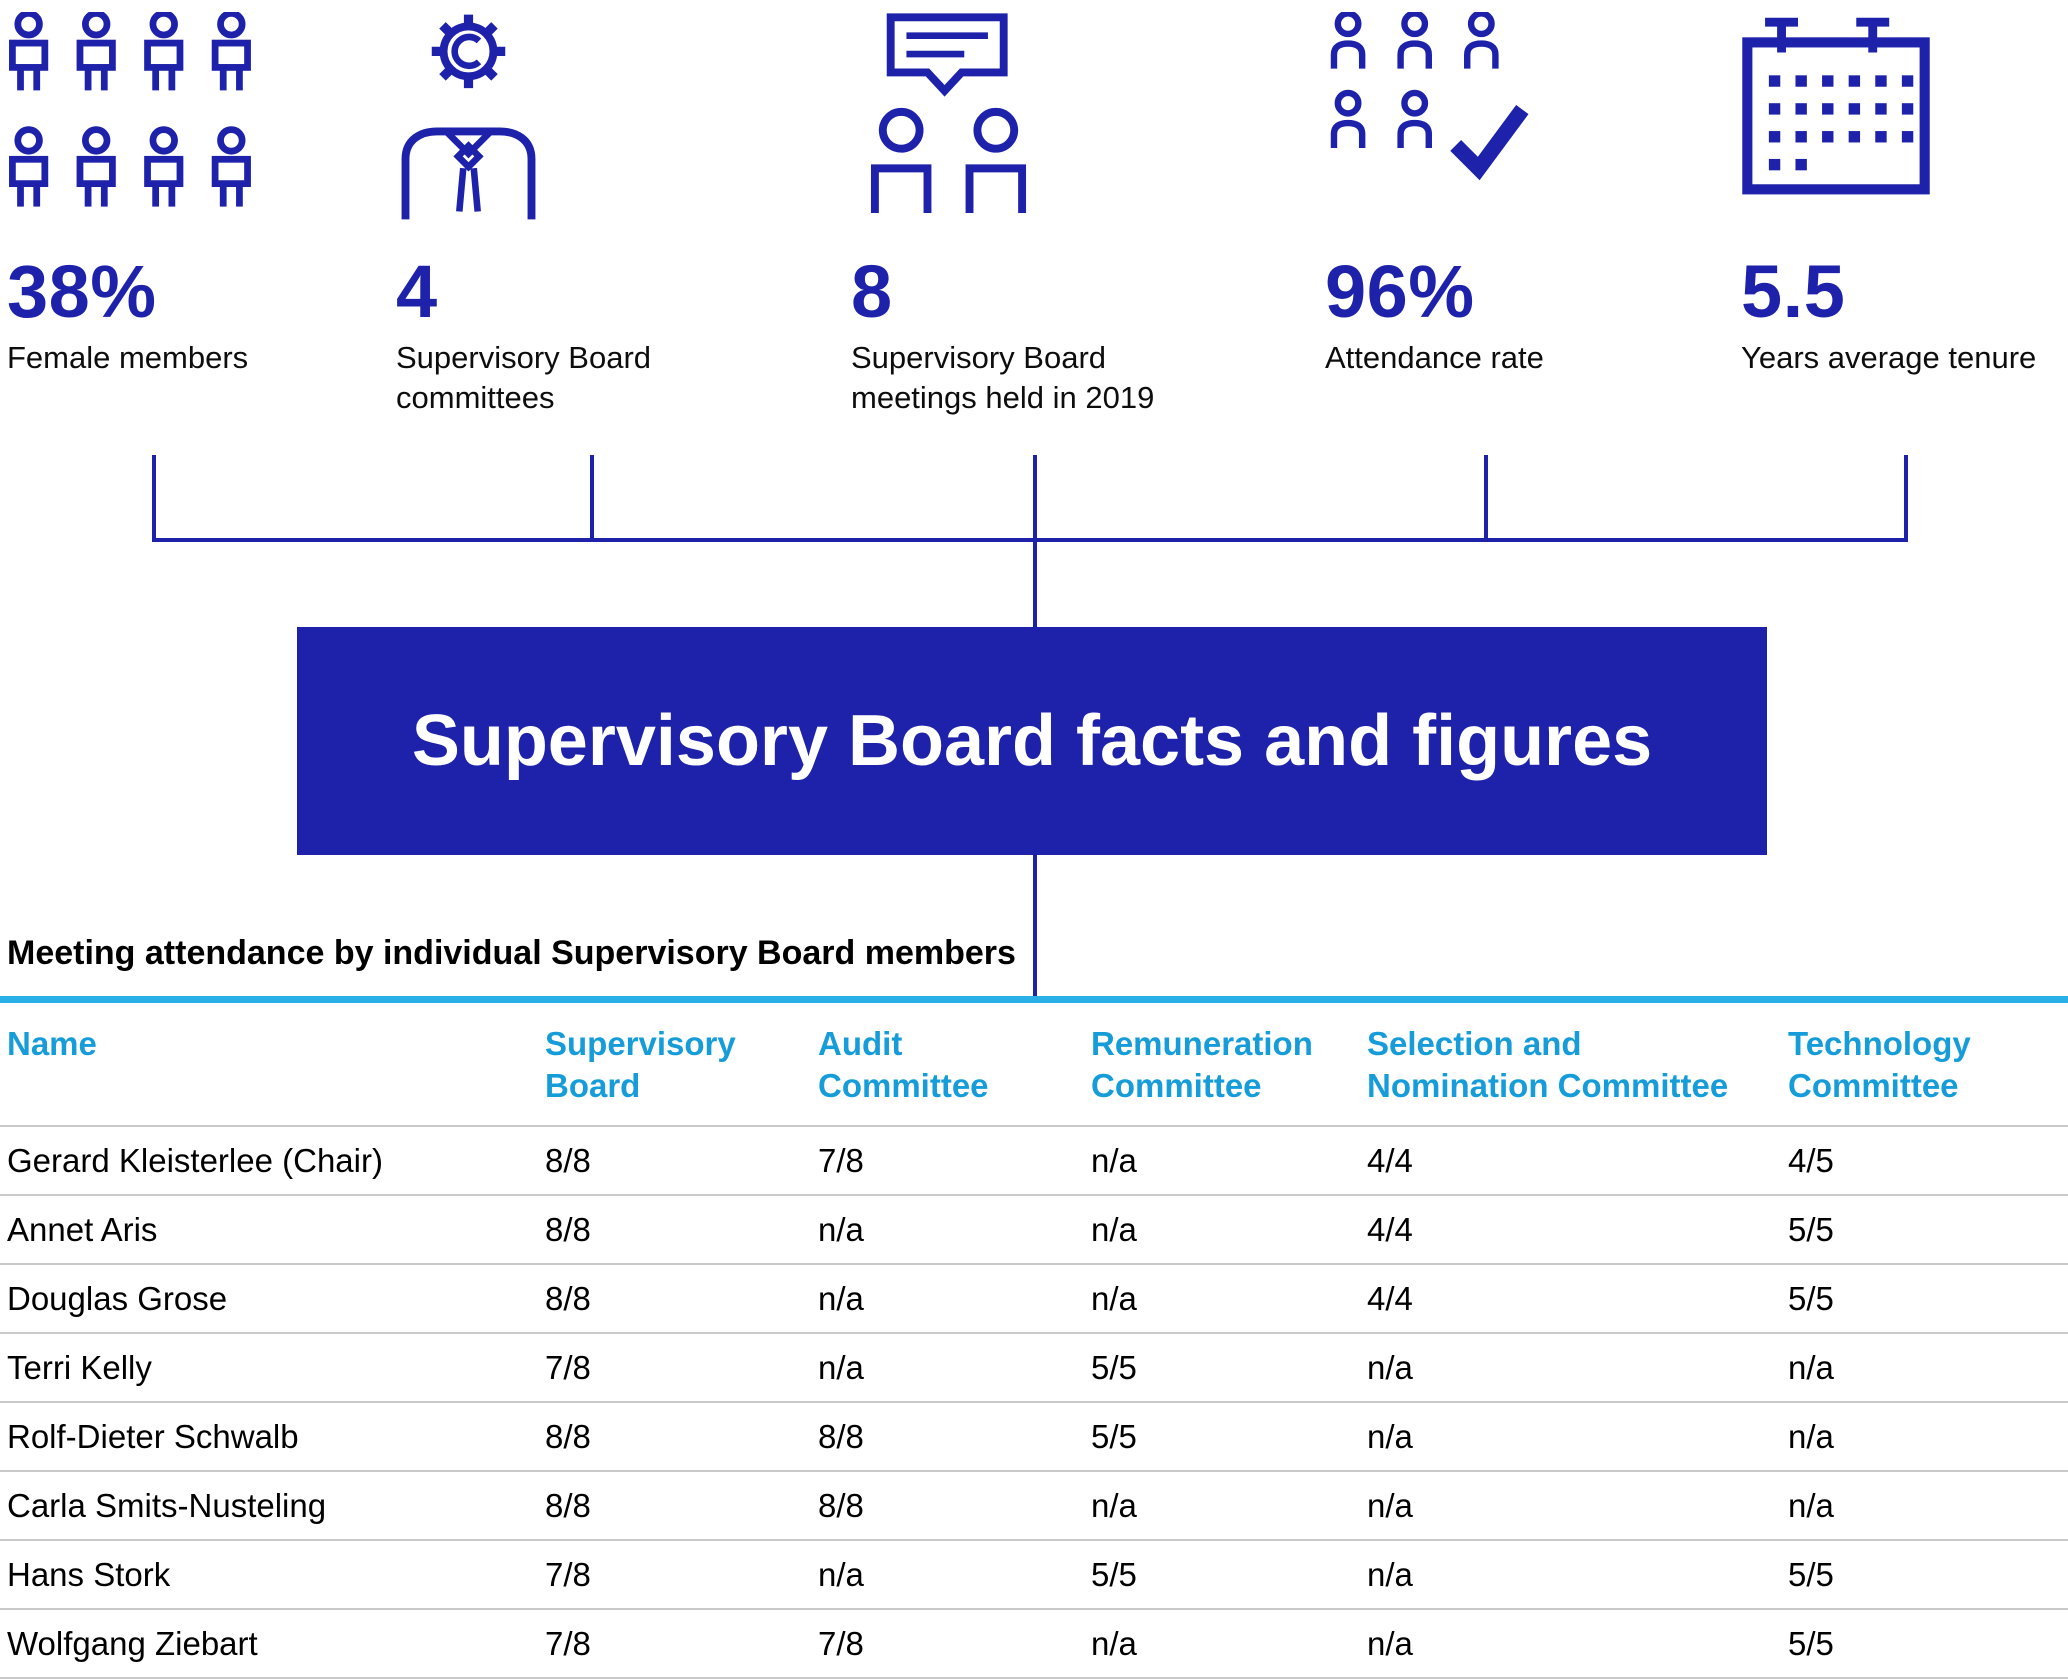 Image resolution: width=2068 pixels, height=1680 pixels. What do you see at coordinates (524, 377) in the screenshot?
I see `stat-label: Supervisory Board committees` at bounding box center [524, 377].